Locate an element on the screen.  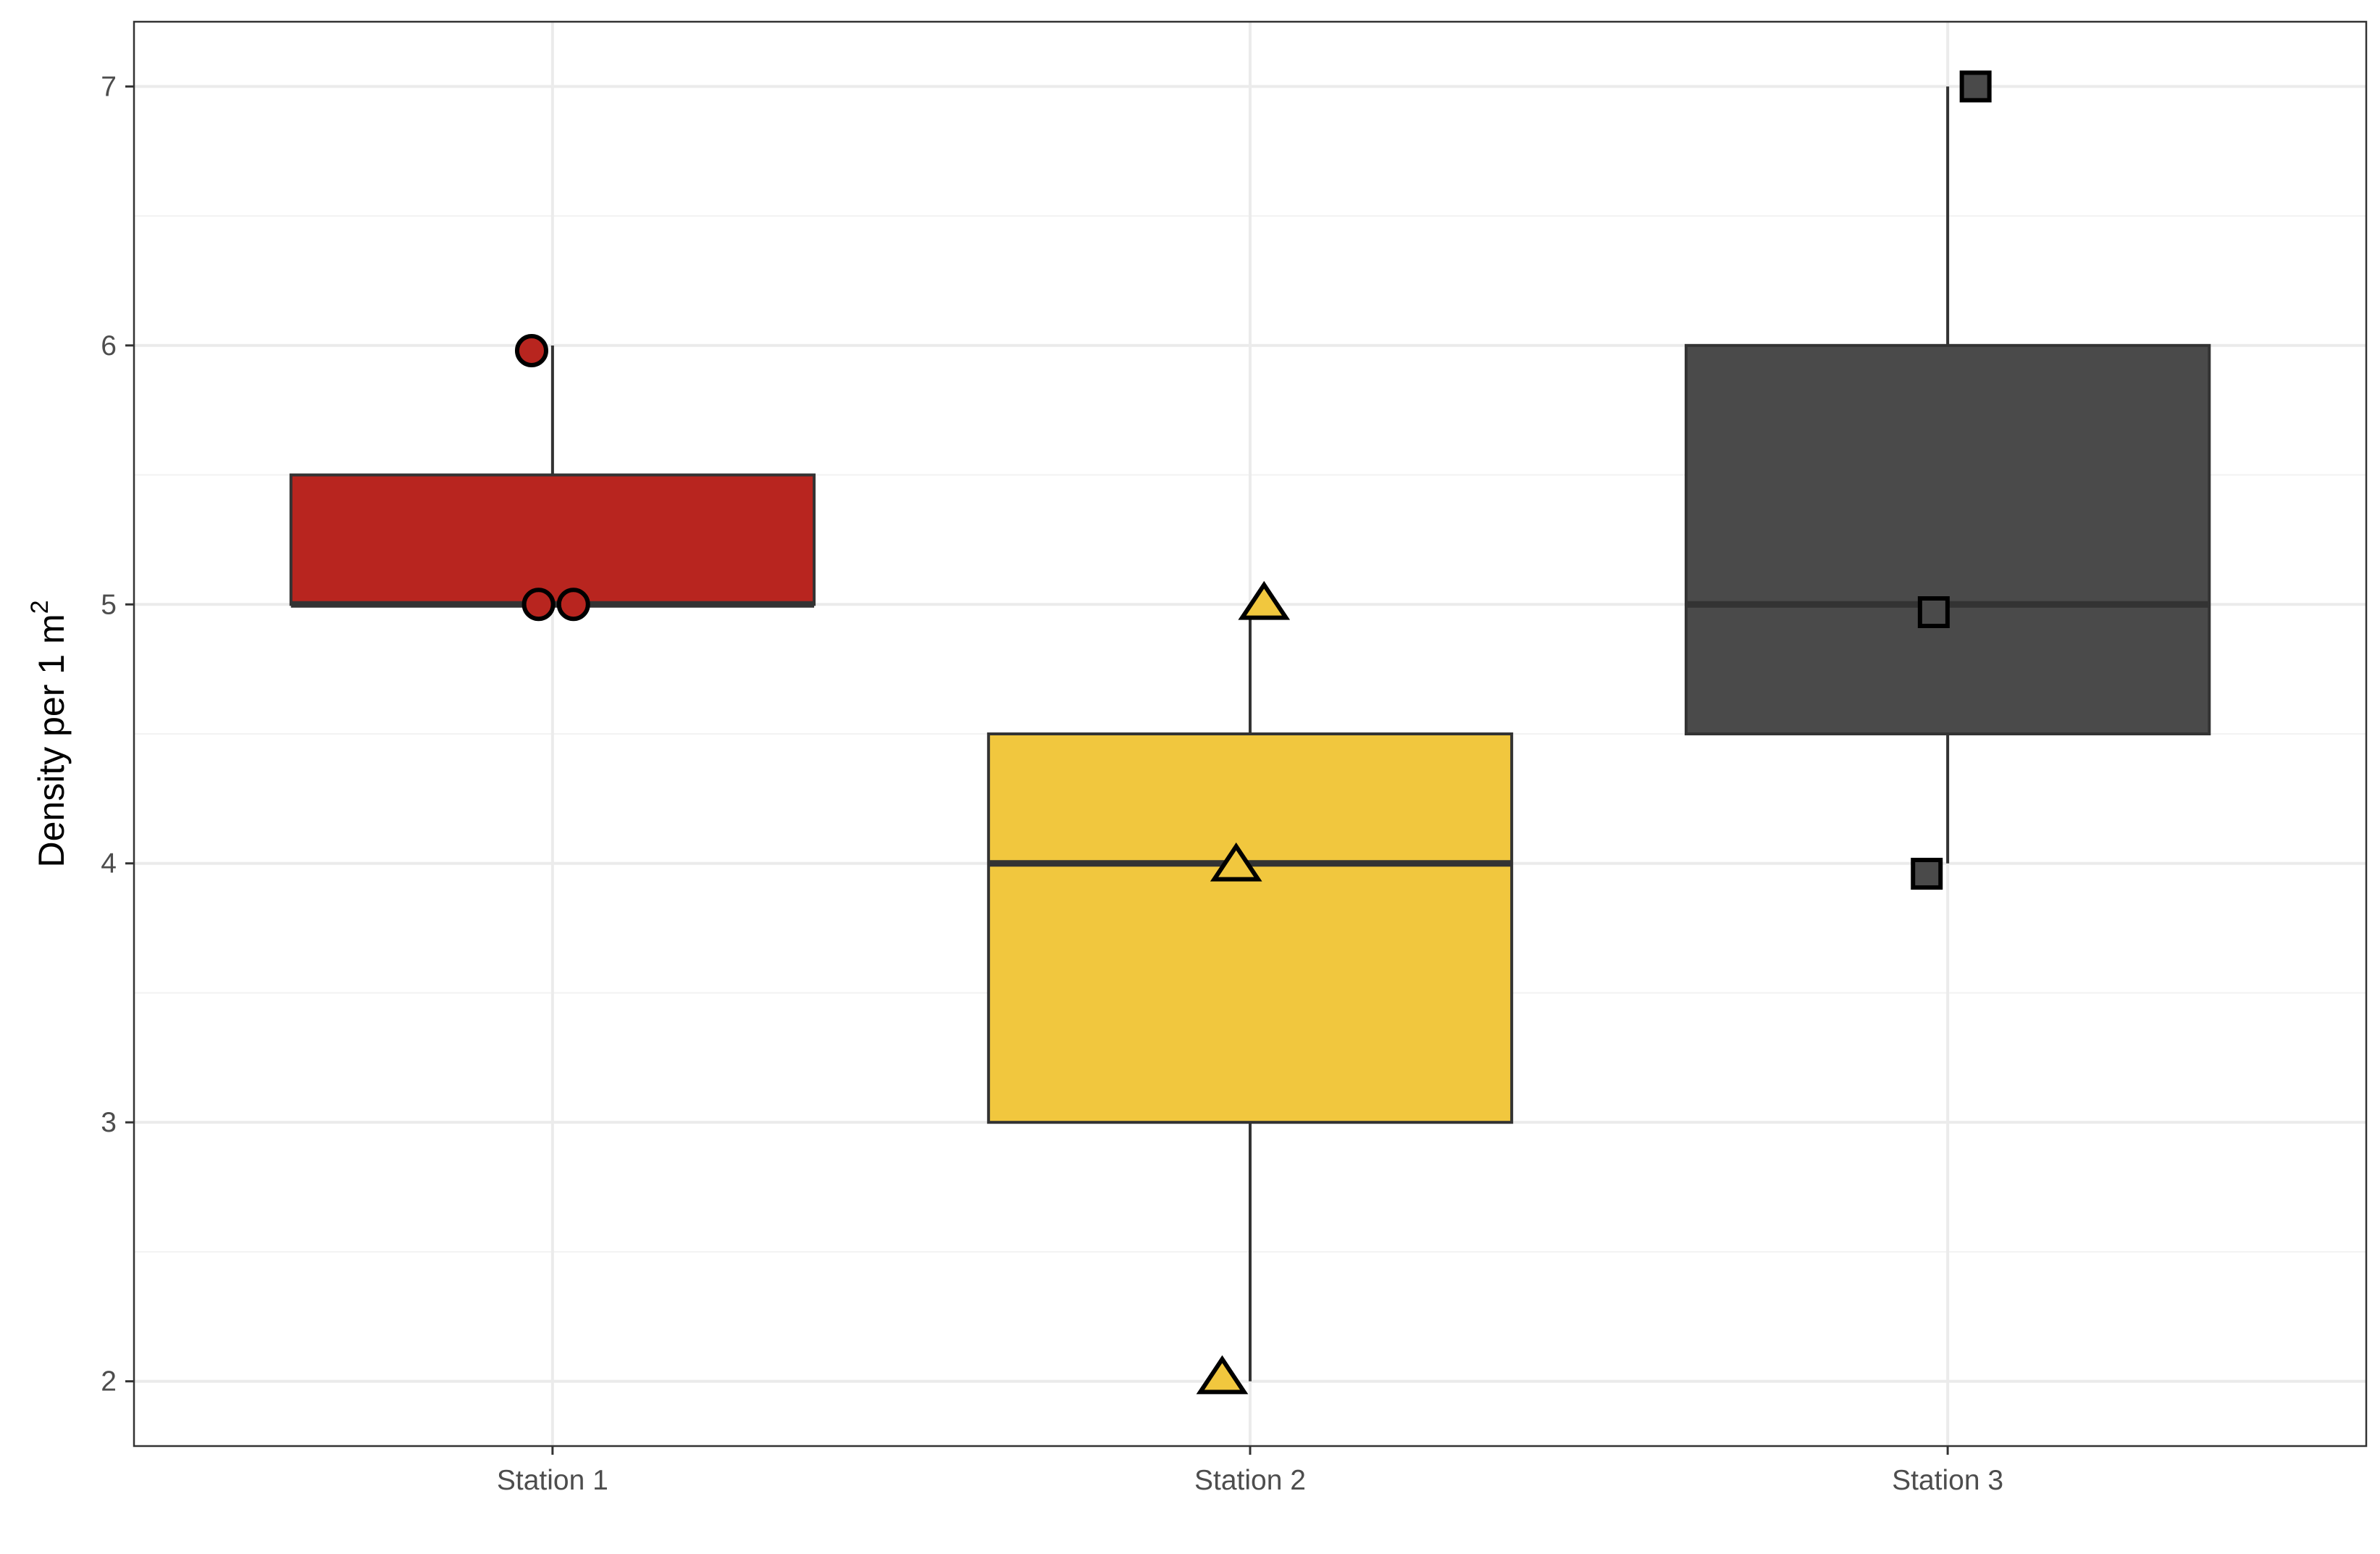
y-axis: 2 3 4 5 6 7 is located at coordinates (117, 734).